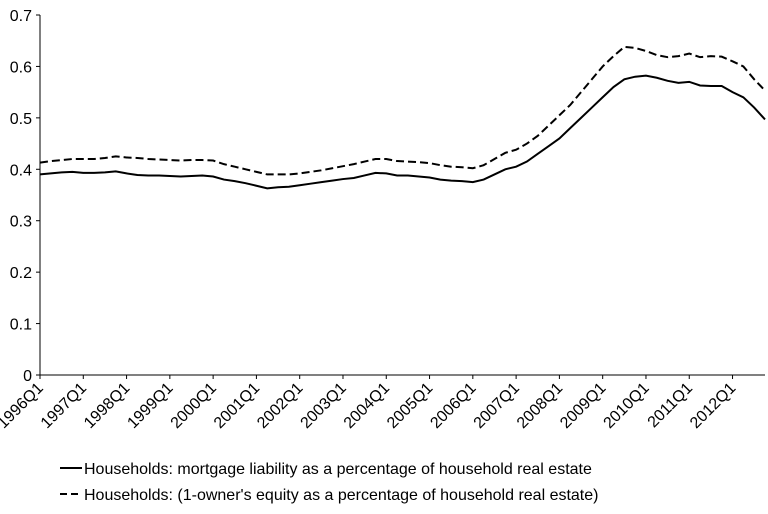  I want to click on x-tick-label: 2003Q1, so click(324, 406).